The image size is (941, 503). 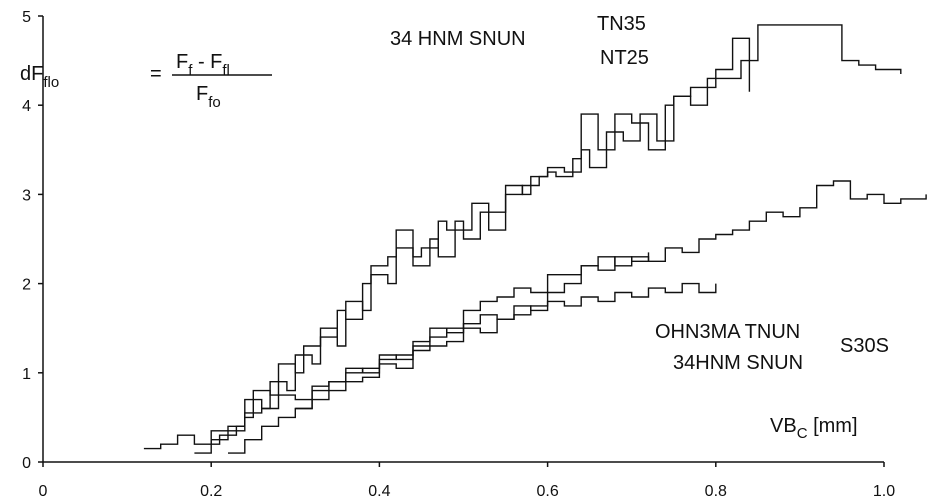 I want to click on annotation-top-label: 34 HNM SNUN, so click(x=458, y=39).